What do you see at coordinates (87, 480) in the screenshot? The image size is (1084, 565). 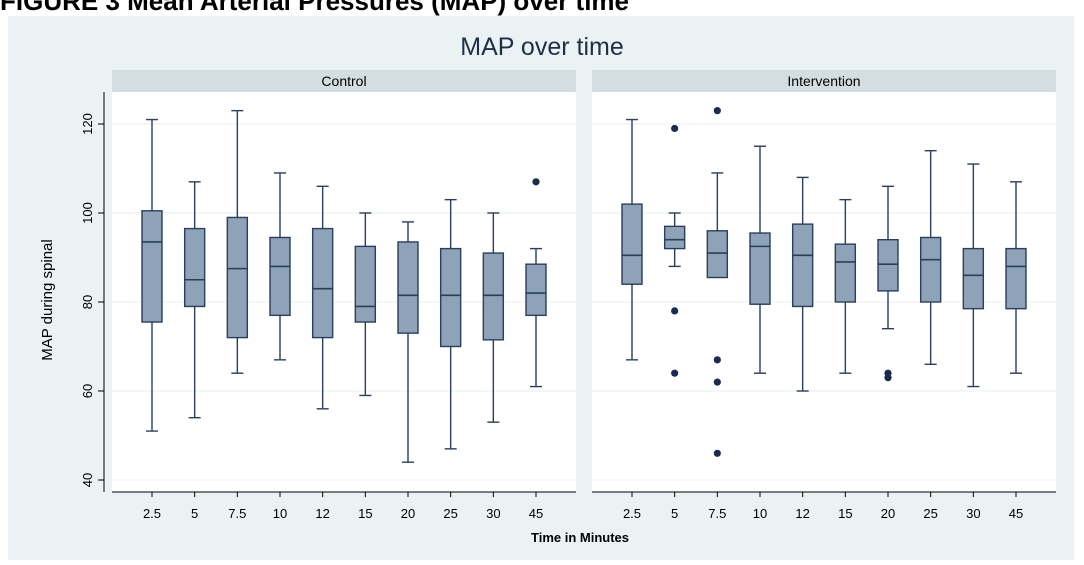 I see `y-tick-label: 40` at bounding box center [87, 480].